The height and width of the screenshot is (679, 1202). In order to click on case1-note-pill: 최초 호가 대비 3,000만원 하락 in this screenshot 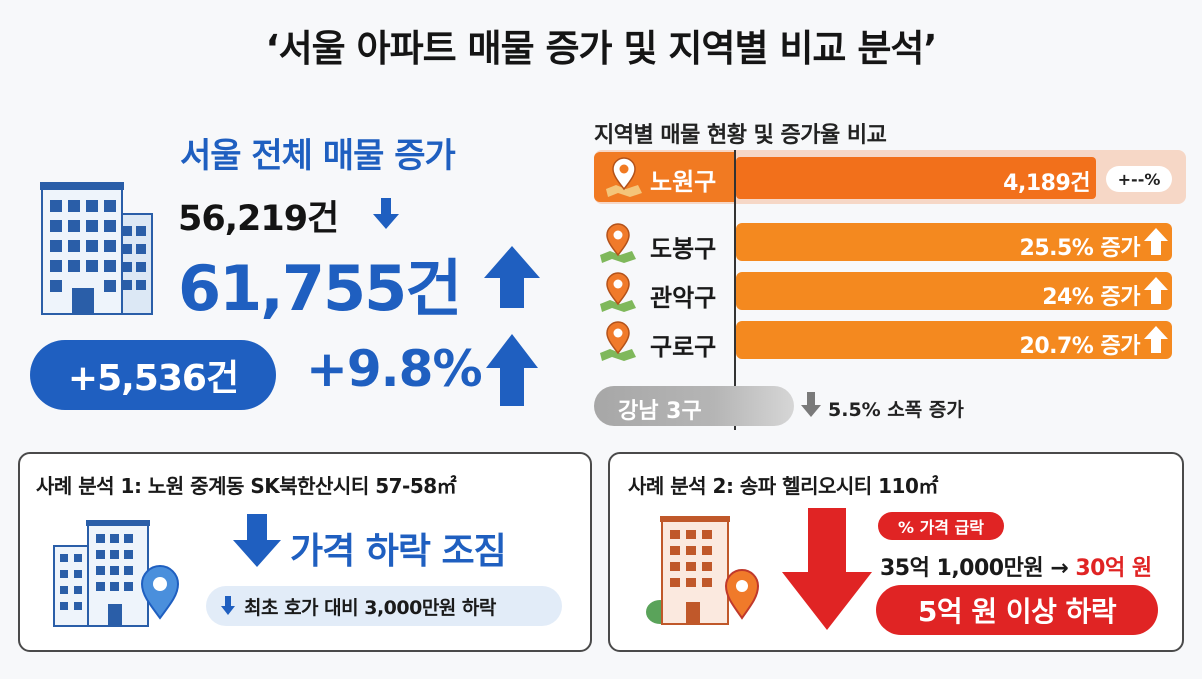, I will do `click(384, 606)`.